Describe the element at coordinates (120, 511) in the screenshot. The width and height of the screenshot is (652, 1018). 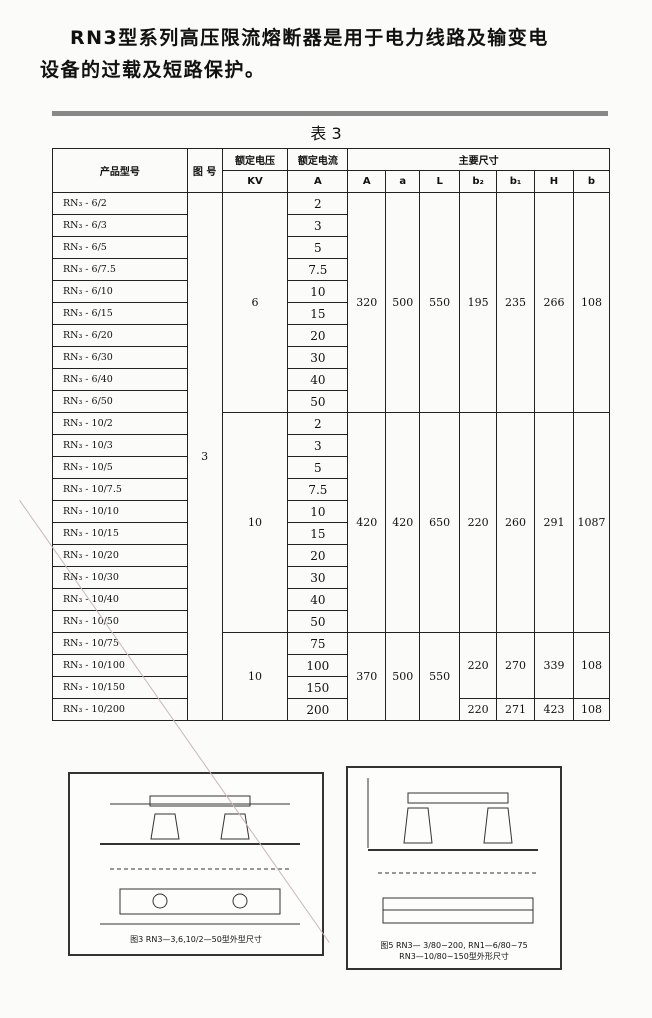
I see `model-cell: RN₃ - 10/10` at that location.